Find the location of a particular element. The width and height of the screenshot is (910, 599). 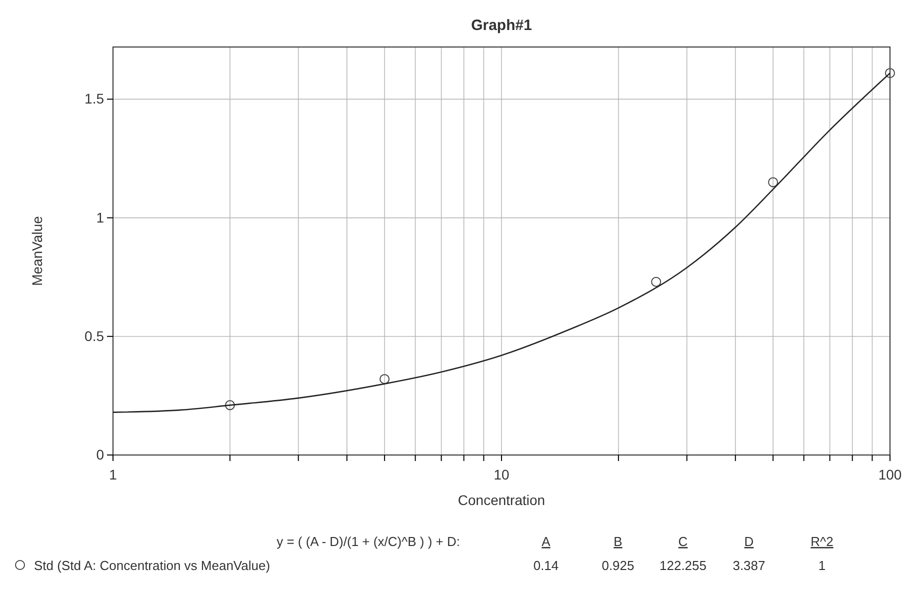

x-axis-title: Concentration is located at coordinates (502, 500).